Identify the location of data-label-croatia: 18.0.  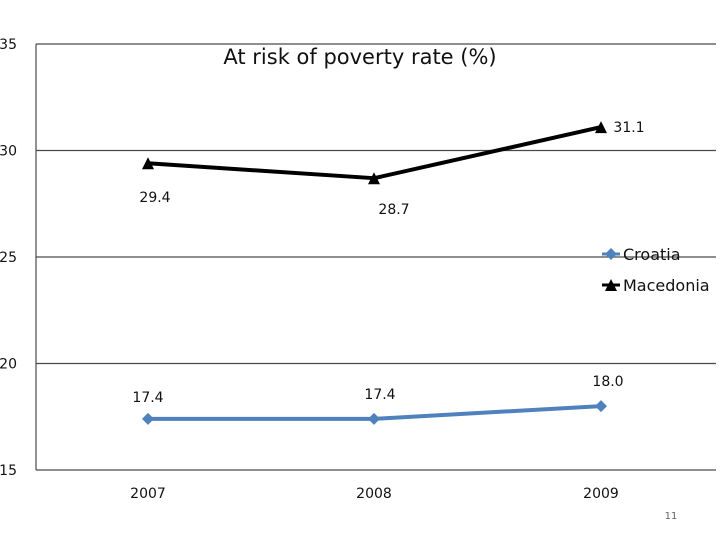
(607, 382).